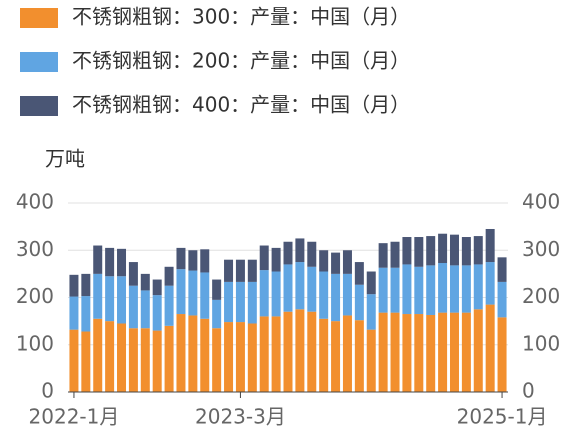 The image size is (567, 437). What do you see at coordinates (240, 417) in the screenshot?
I see `x-tick-label: 2023-3月` at bounding box center [240, 417].